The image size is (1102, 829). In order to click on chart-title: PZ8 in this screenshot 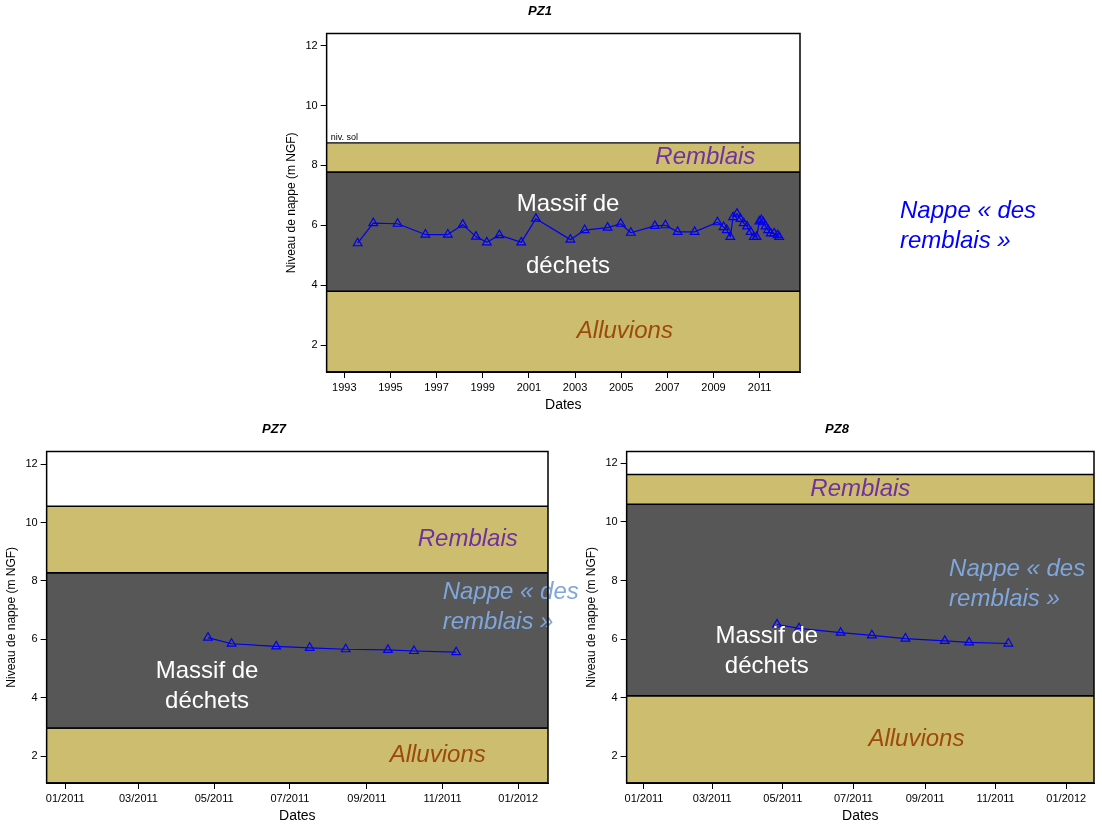, I will do `click(837, 429)`.